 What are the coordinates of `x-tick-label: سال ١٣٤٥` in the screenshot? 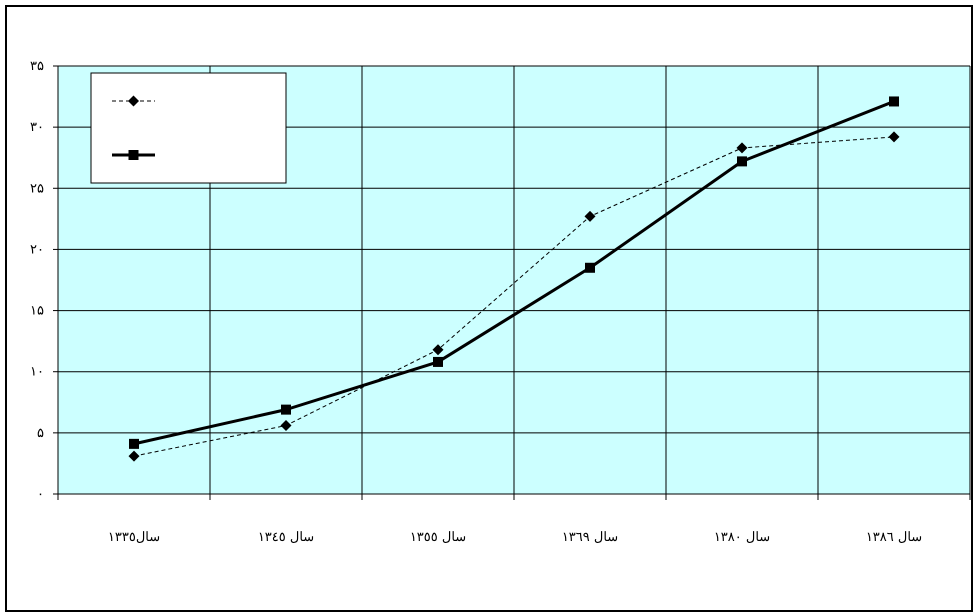 It's located at (286, 537).